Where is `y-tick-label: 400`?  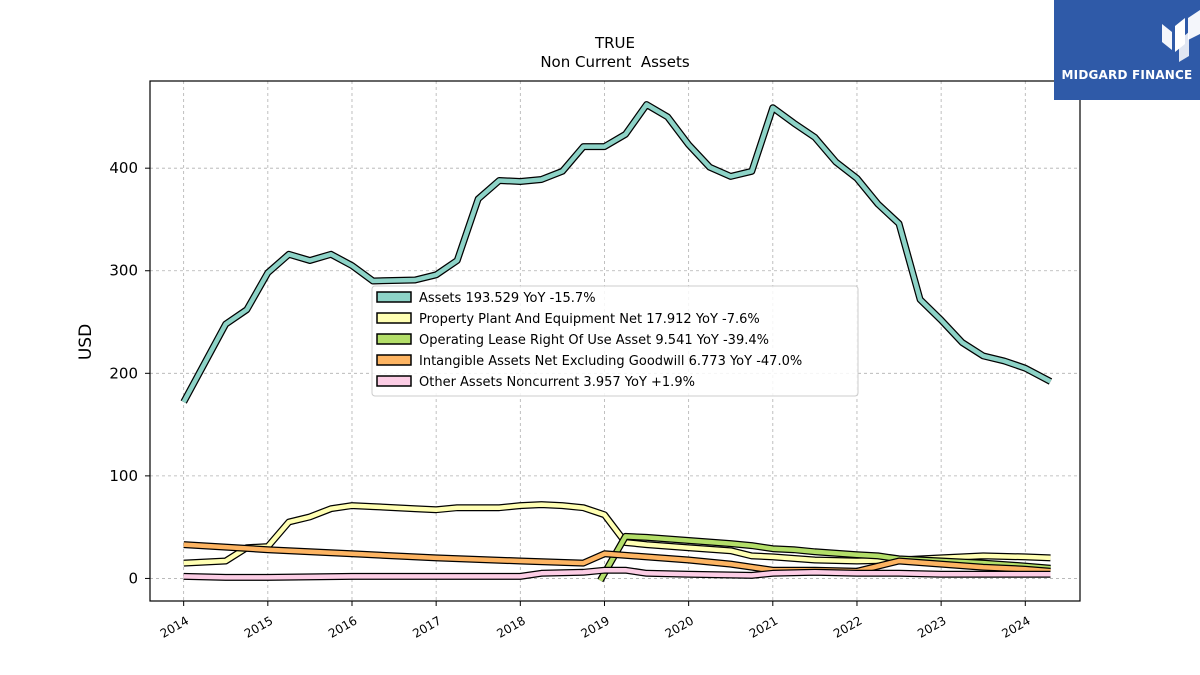
y-tick-label: 400 is located at coordinates (123, 168).